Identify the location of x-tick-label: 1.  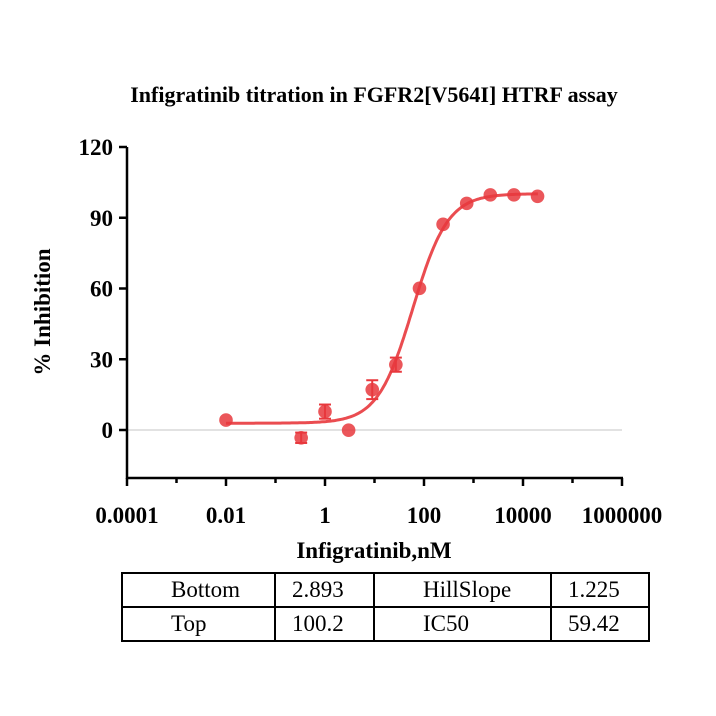
(325, 515).